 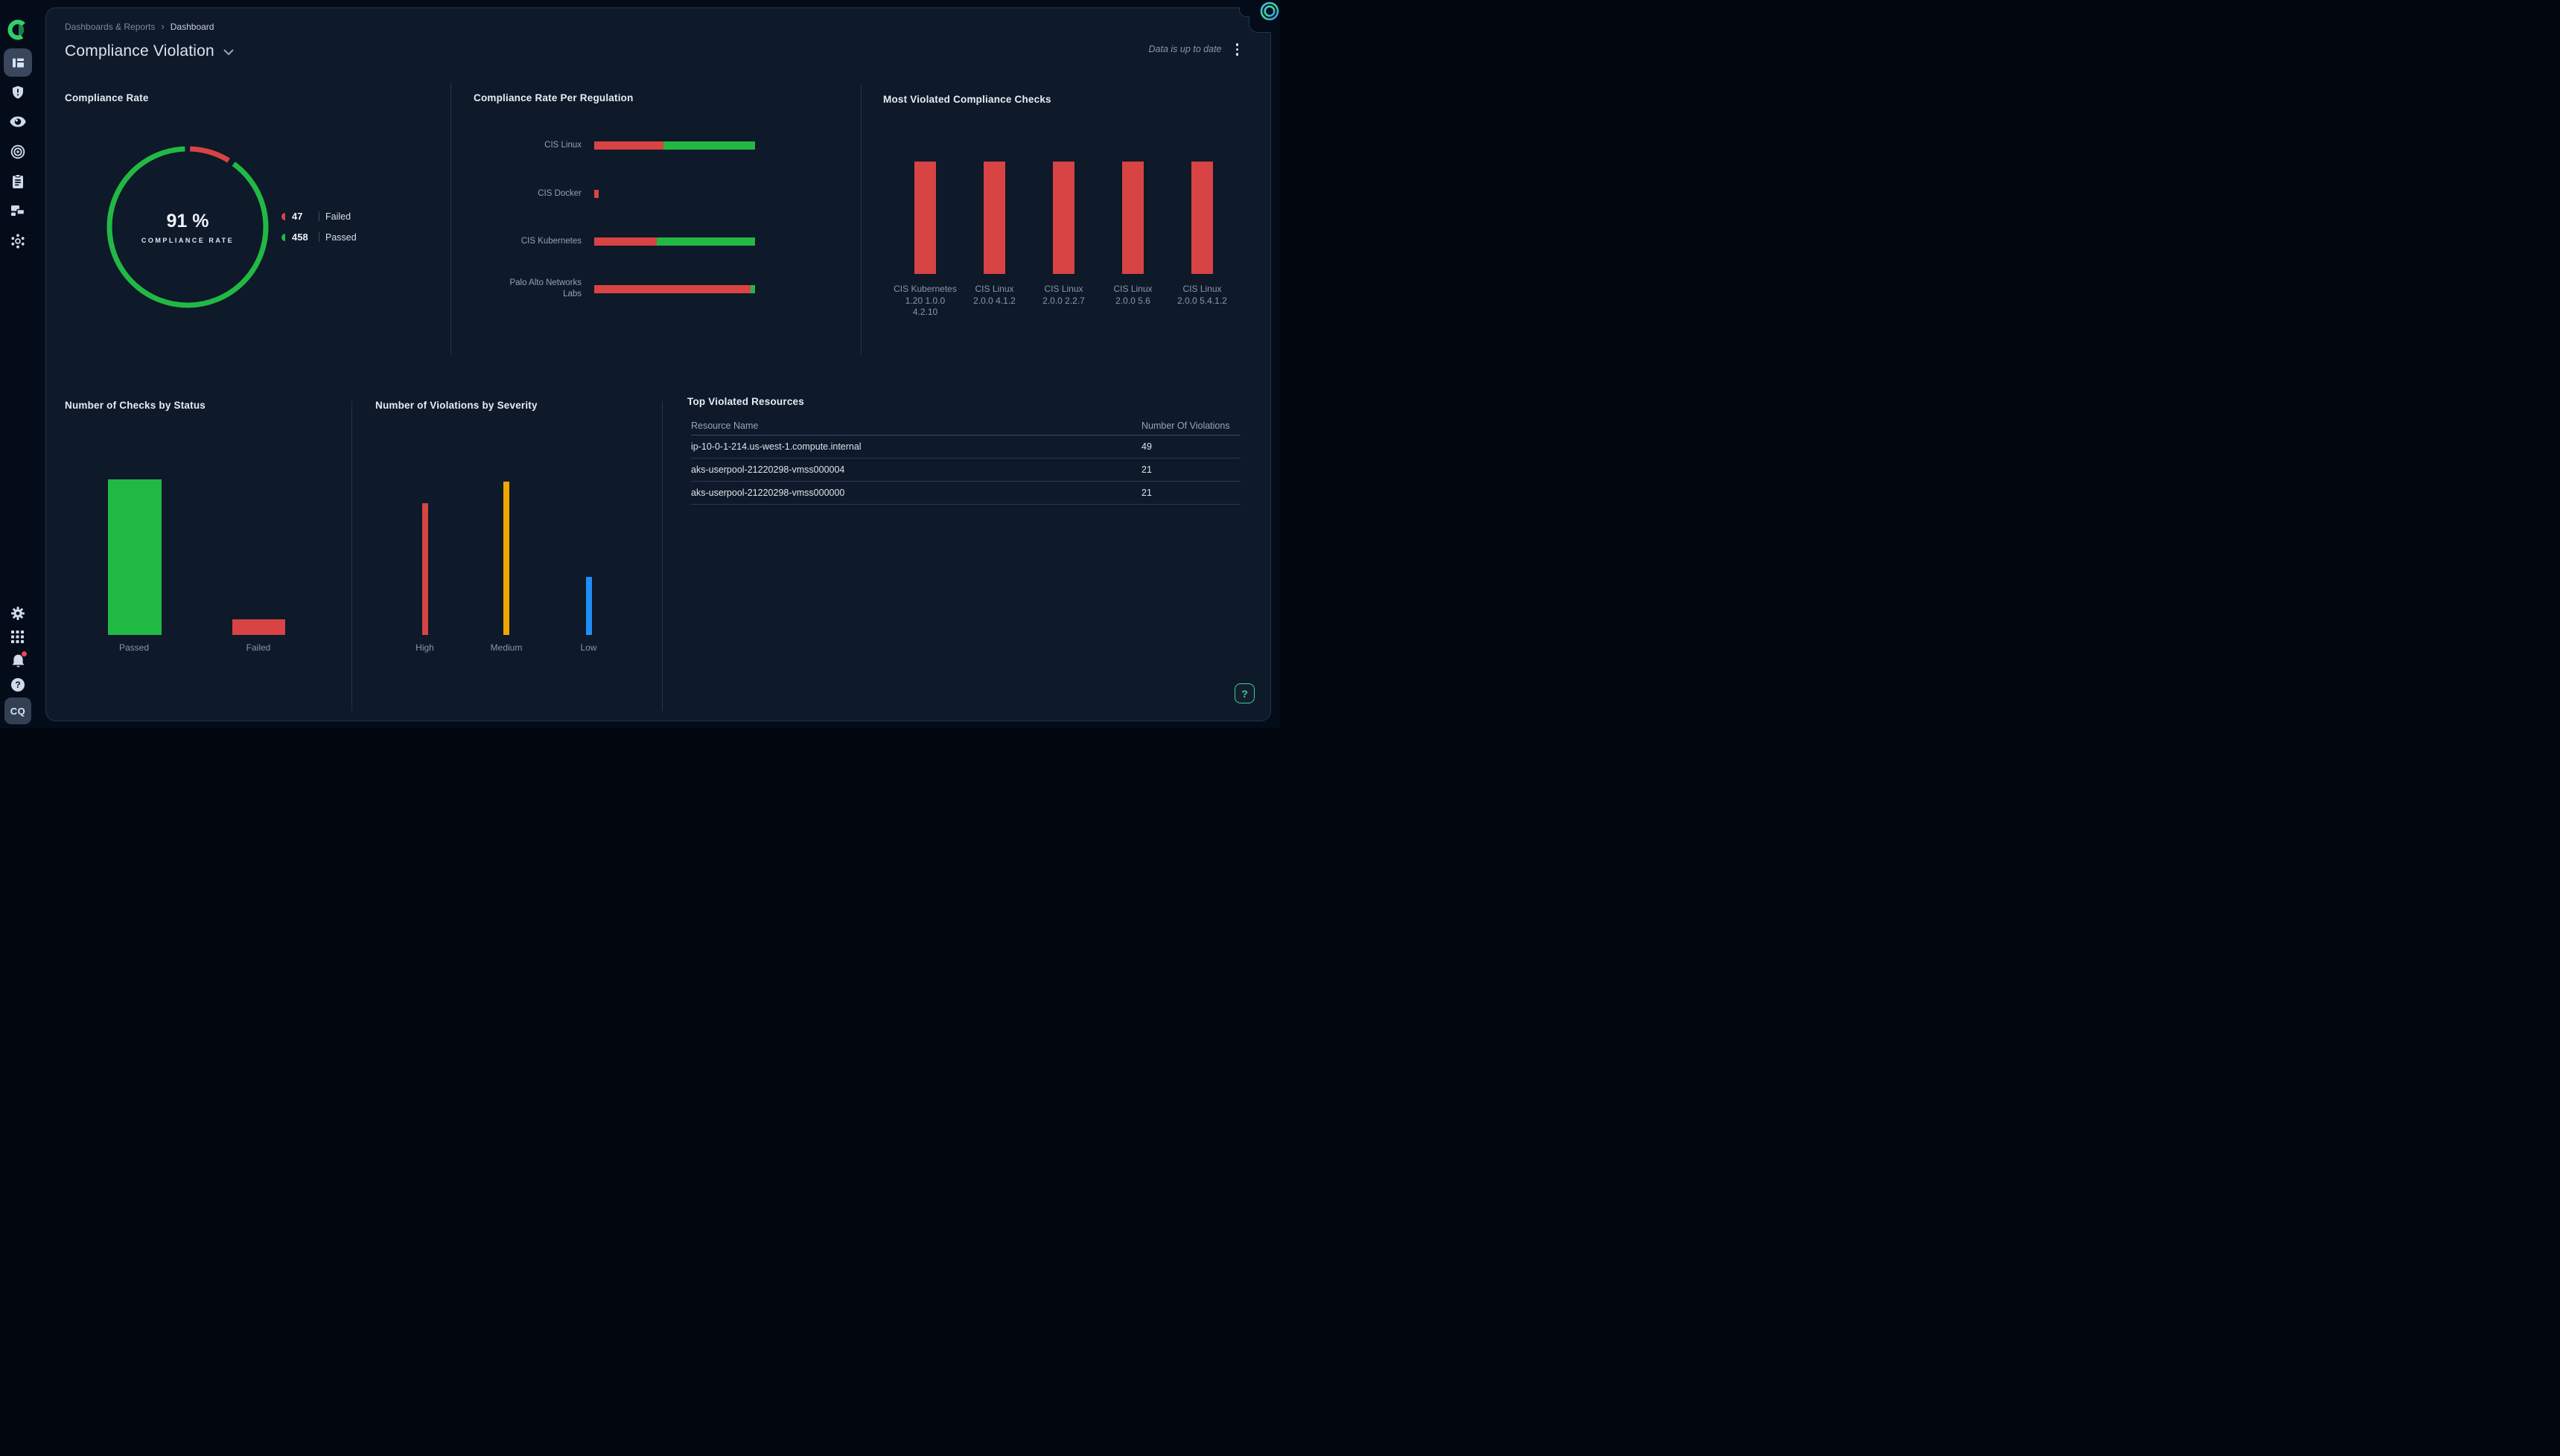 I want to click on legend-item-passed: 458 Passed, so click(x=319, y=237).